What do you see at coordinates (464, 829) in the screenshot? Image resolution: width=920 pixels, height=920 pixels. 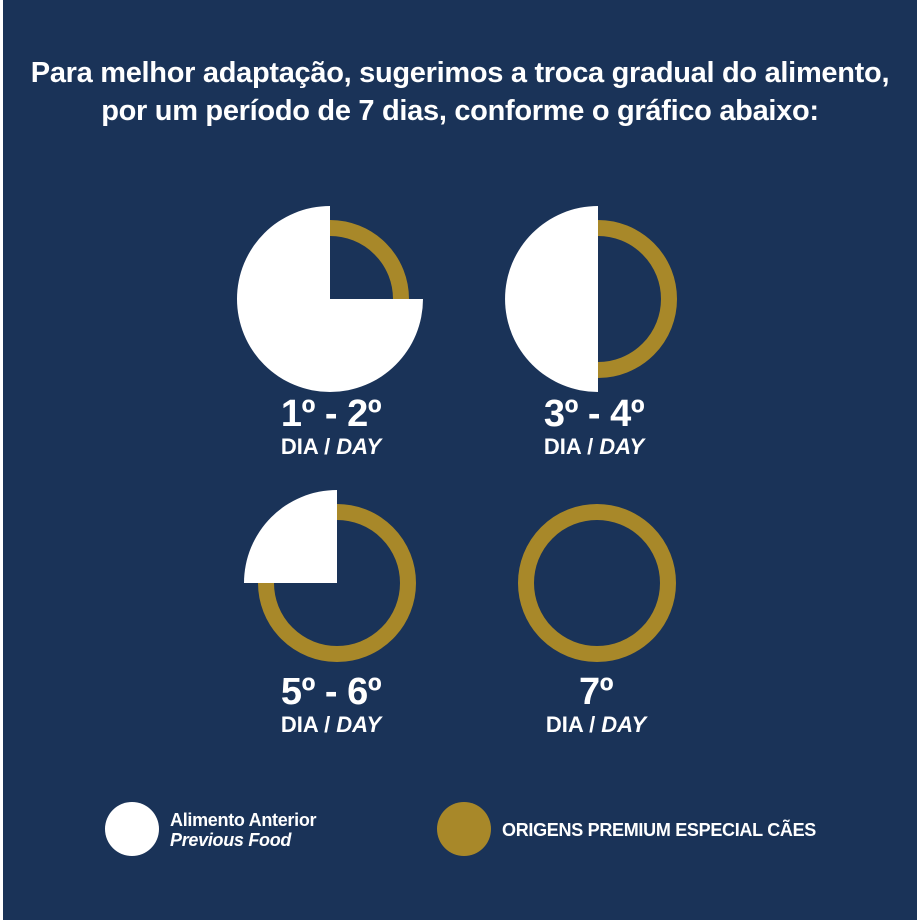 I see `legend-new-food-swatch` at bounding box center [464, 829].